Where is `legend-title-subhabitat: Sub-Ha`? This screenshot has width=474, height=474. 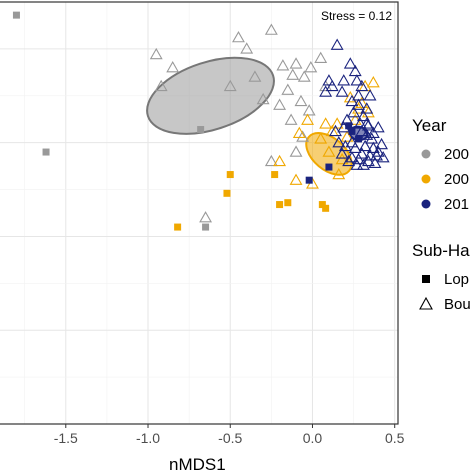 legend-title-subhabitat: Sub-Ha is located at coordinates (441, 250).